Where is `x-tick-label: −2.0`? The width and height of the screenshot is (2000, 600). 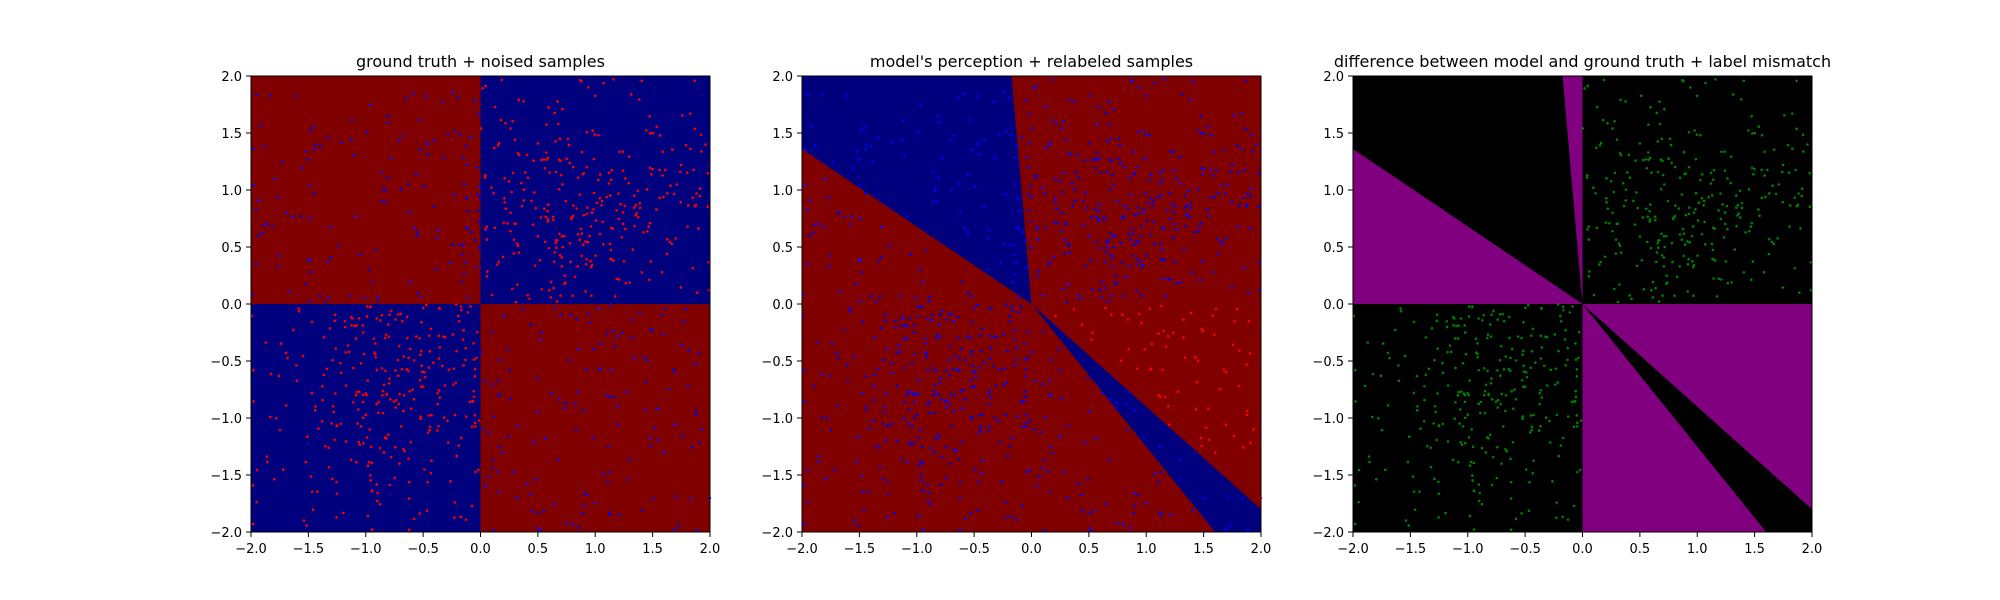
x-tick-label: −2.0 is located at coordinates (802, 549).